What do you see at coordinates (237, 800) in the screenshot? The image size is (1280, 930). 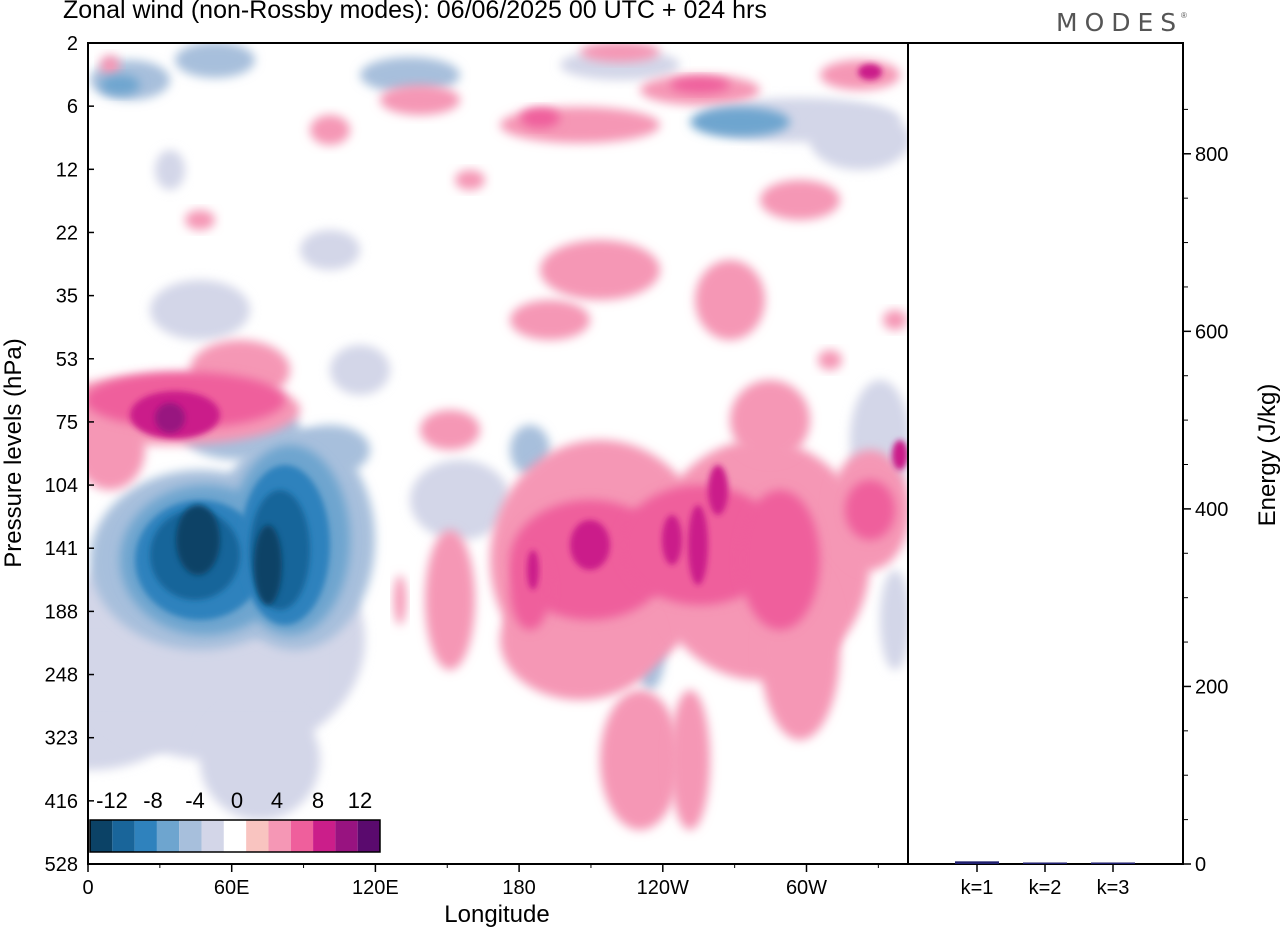 I see `colorbar-label: 0` at bounding box center [237, 800].